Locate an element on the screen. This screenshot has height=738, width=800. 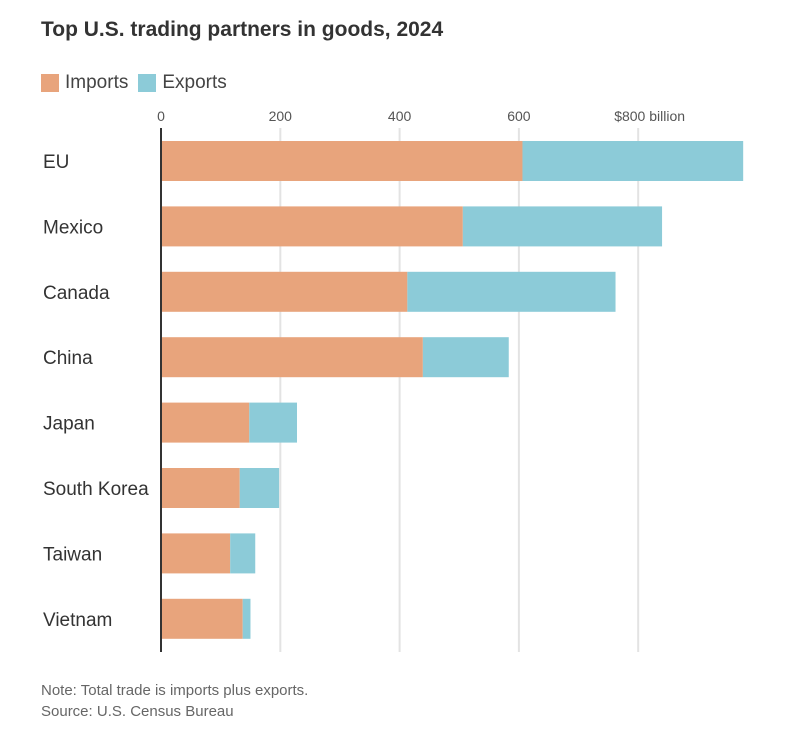
chart-title: Top U.S. trading partners in goods, 2024 is located at coordinates (242, 29).